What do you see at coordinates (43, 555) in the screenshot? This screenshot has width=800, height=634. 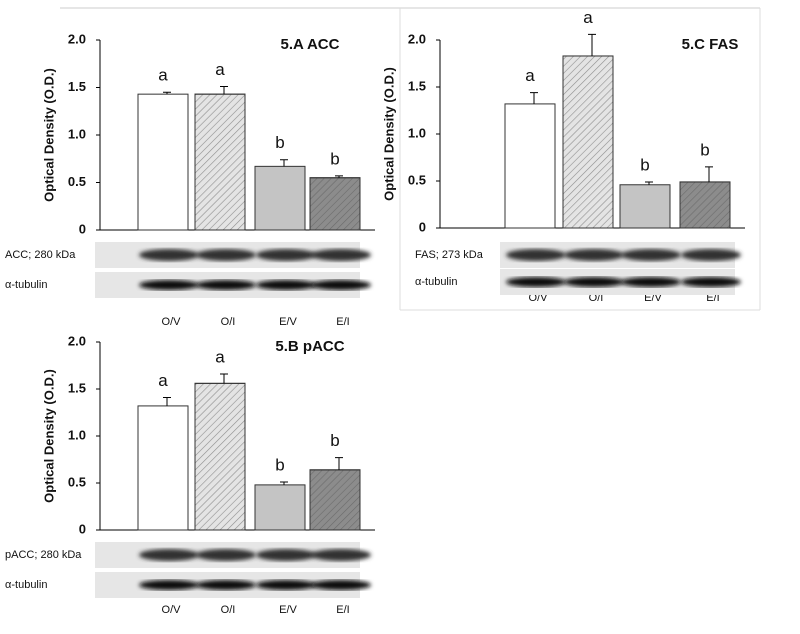 I see `blot-label: pACC; 280 kDa` at bounding box center [43, 555].